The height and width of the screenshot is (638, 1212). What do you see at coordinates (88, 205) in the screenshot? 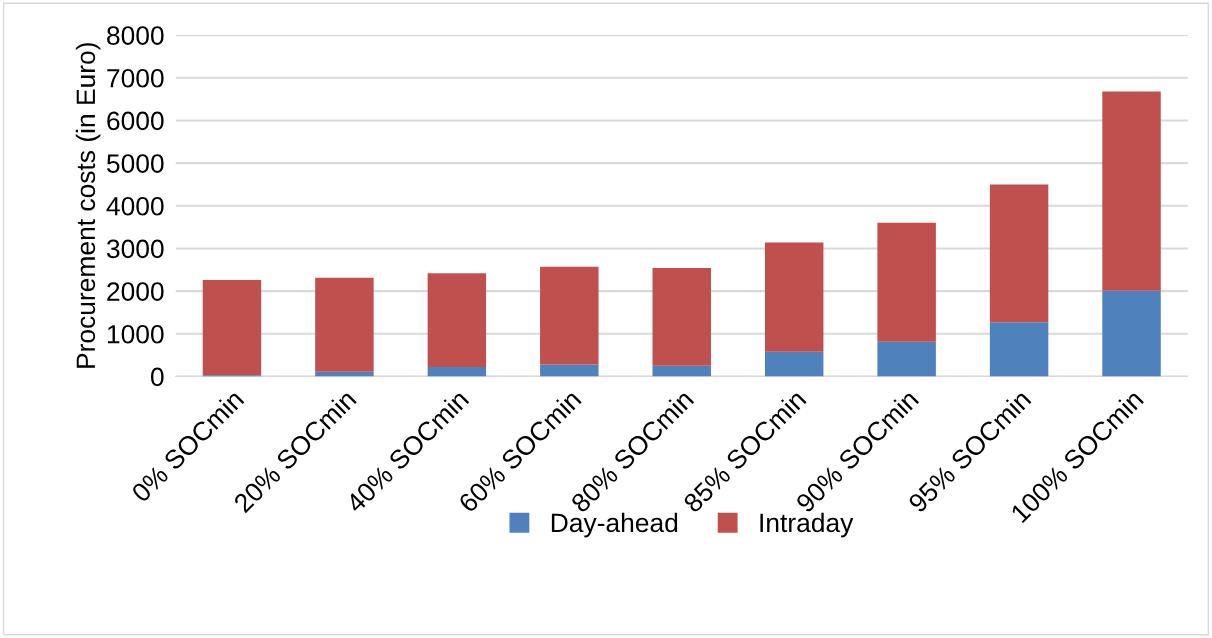
I see `y-axis-title: Procurement costs (in Euro)` at bounding box center [88, 205].